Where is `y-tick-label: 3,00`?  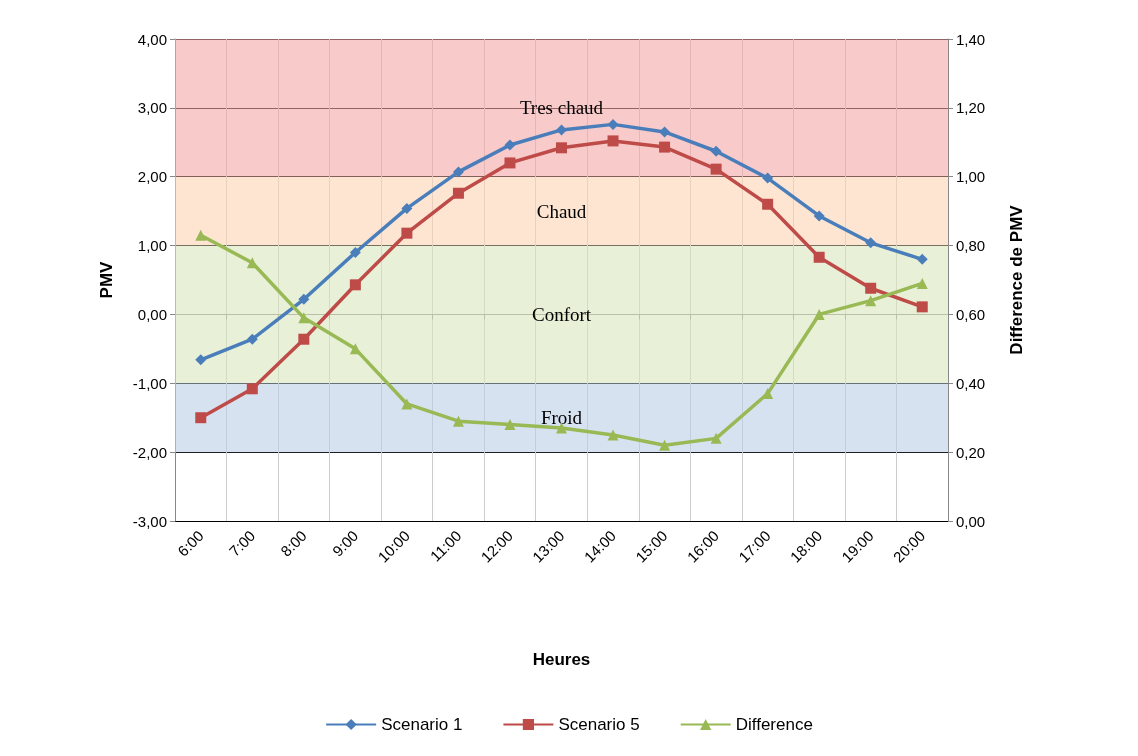 y-tick-label: 3,00 is located at coordinates (152, 108).